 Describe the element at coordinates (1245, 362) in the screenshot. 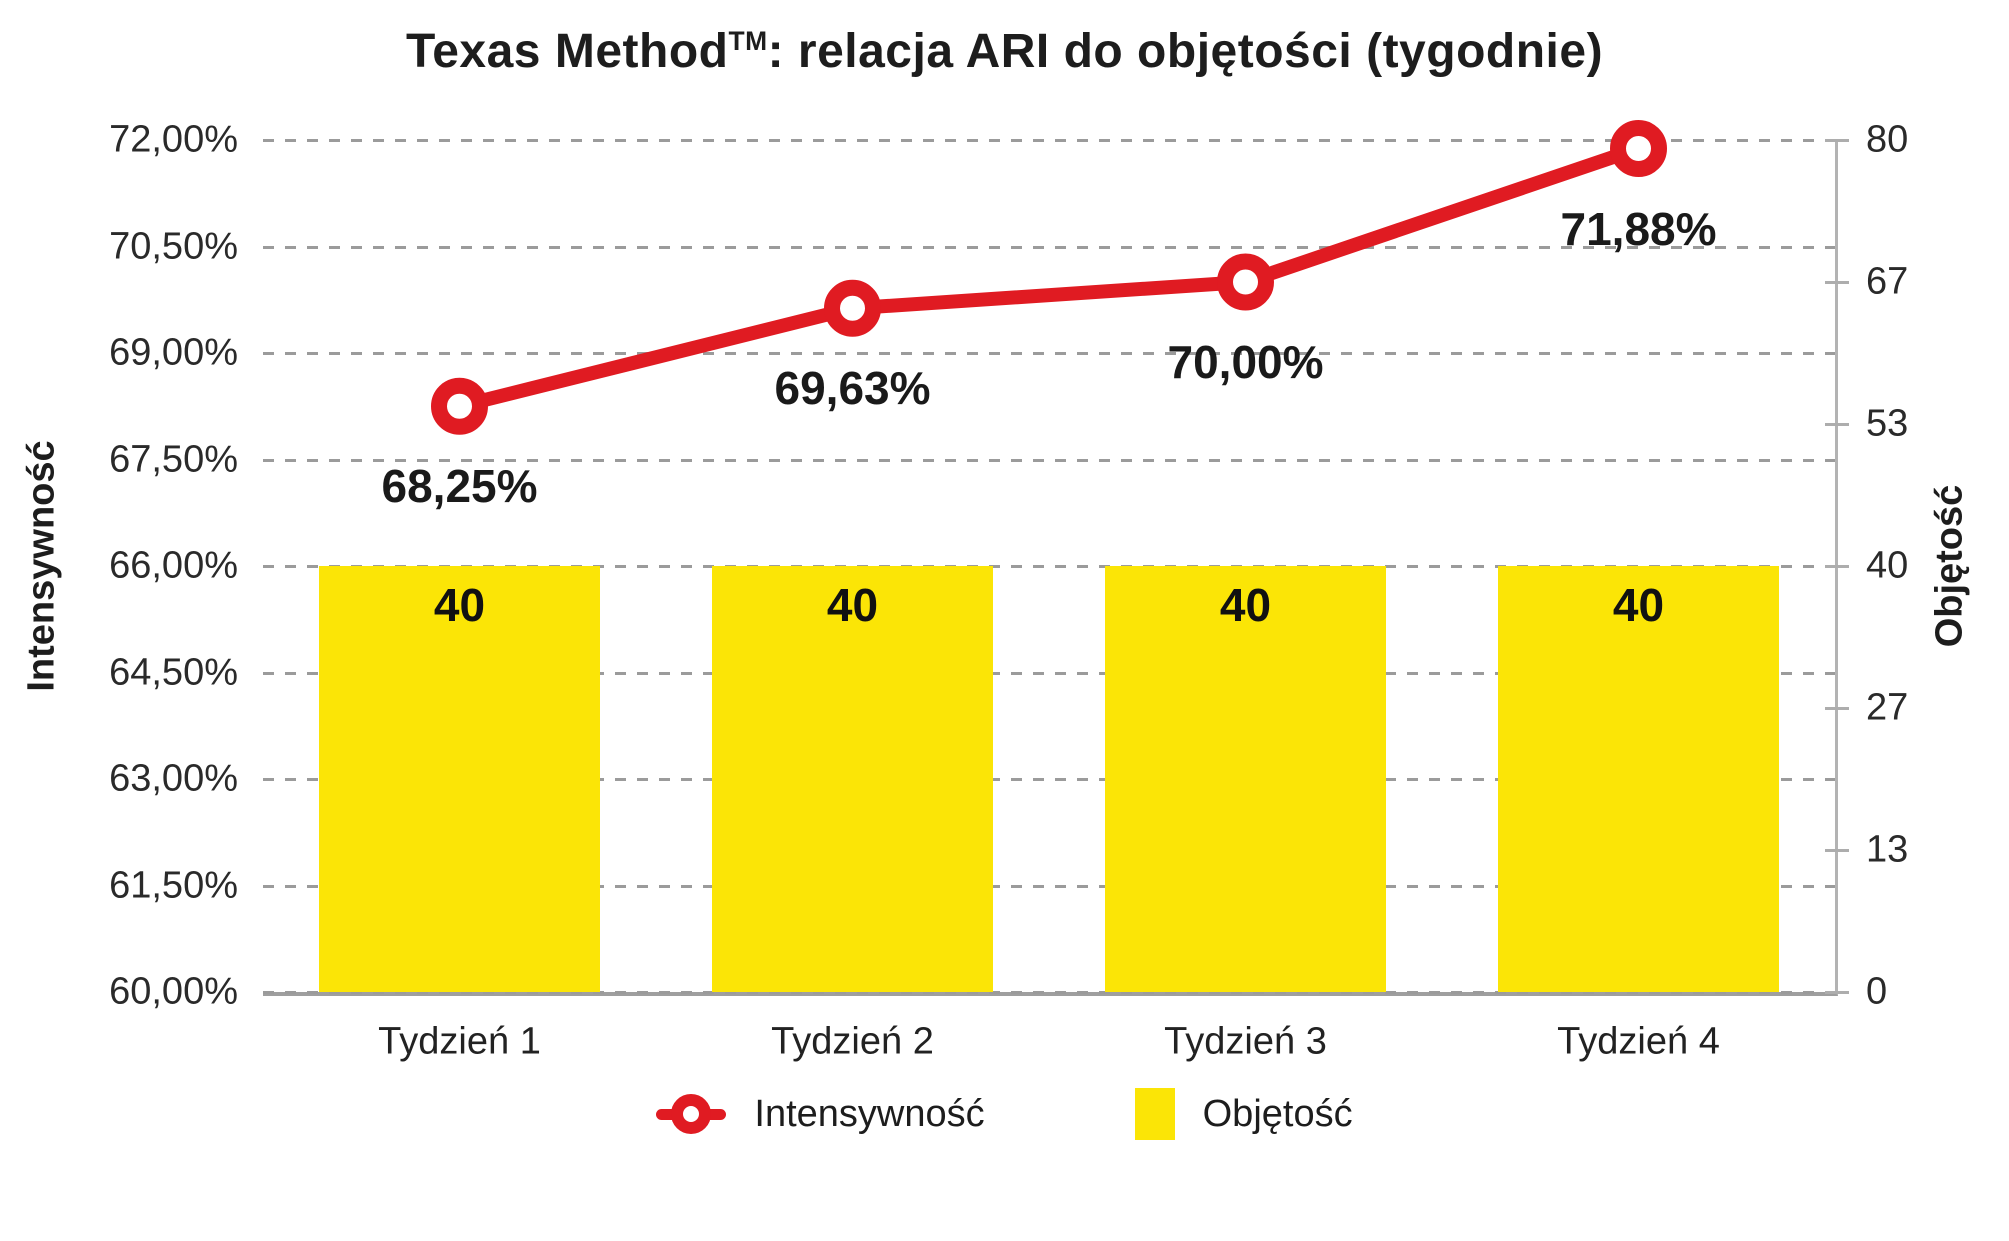

I see `line-point-value-label: 70,00%` at that location.